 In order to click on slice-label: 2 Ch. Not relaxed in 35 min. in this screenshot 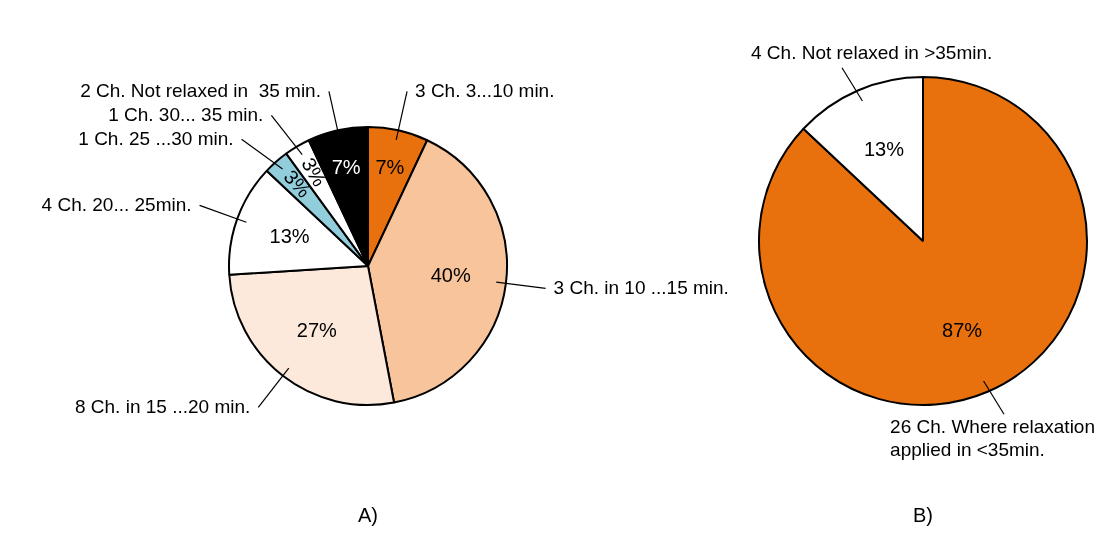, I will do `click(200, 90)`.